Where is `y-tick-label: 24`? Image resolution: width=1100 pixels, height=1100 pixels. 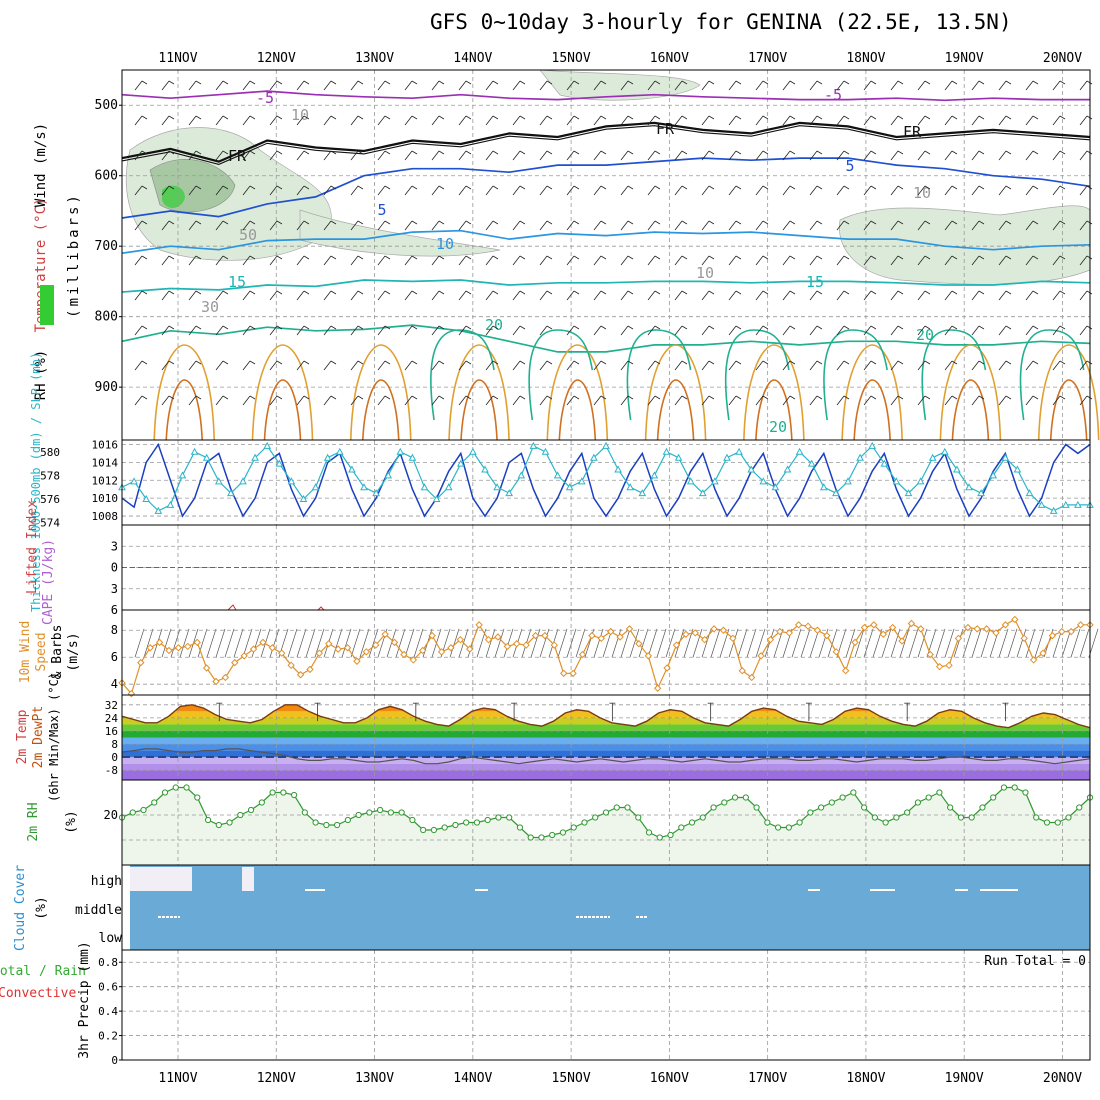
y-tick-label: 24 is located at coordinates (112, 718).